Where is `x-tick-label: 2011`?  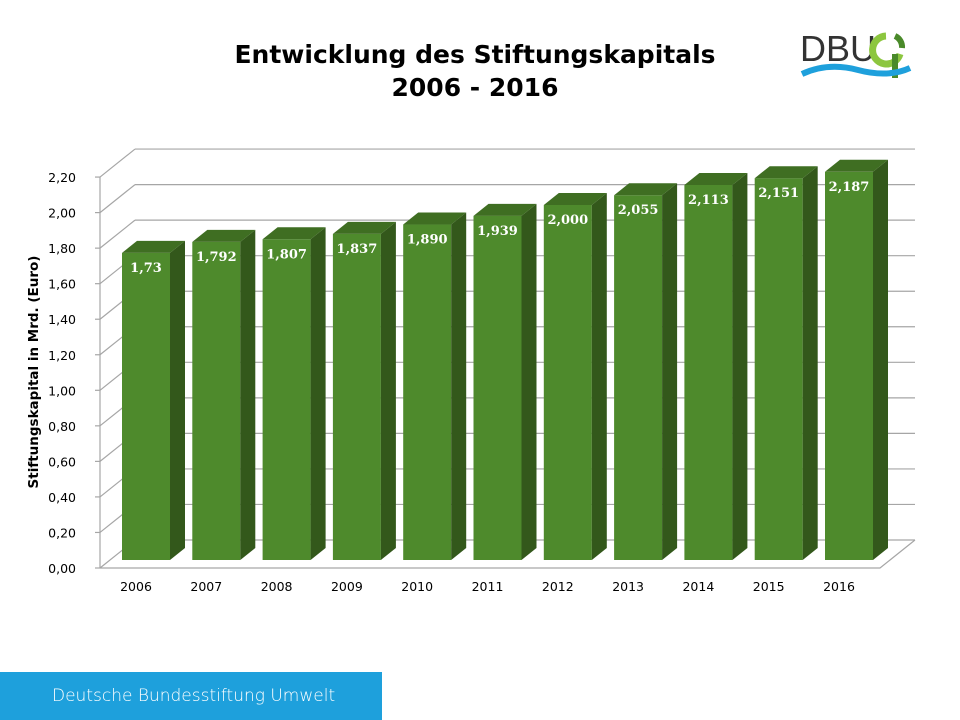
x-tick-label: 2011 is located at coordinates (488, 586).